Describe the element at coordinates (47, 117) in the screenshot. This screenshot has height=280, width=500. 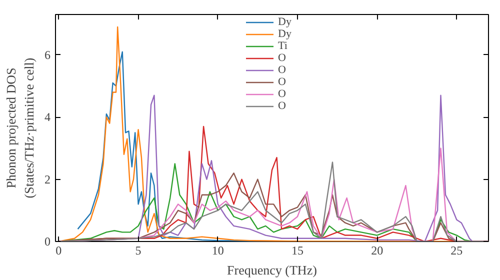
I see `y-tick-label: 4` at that location.